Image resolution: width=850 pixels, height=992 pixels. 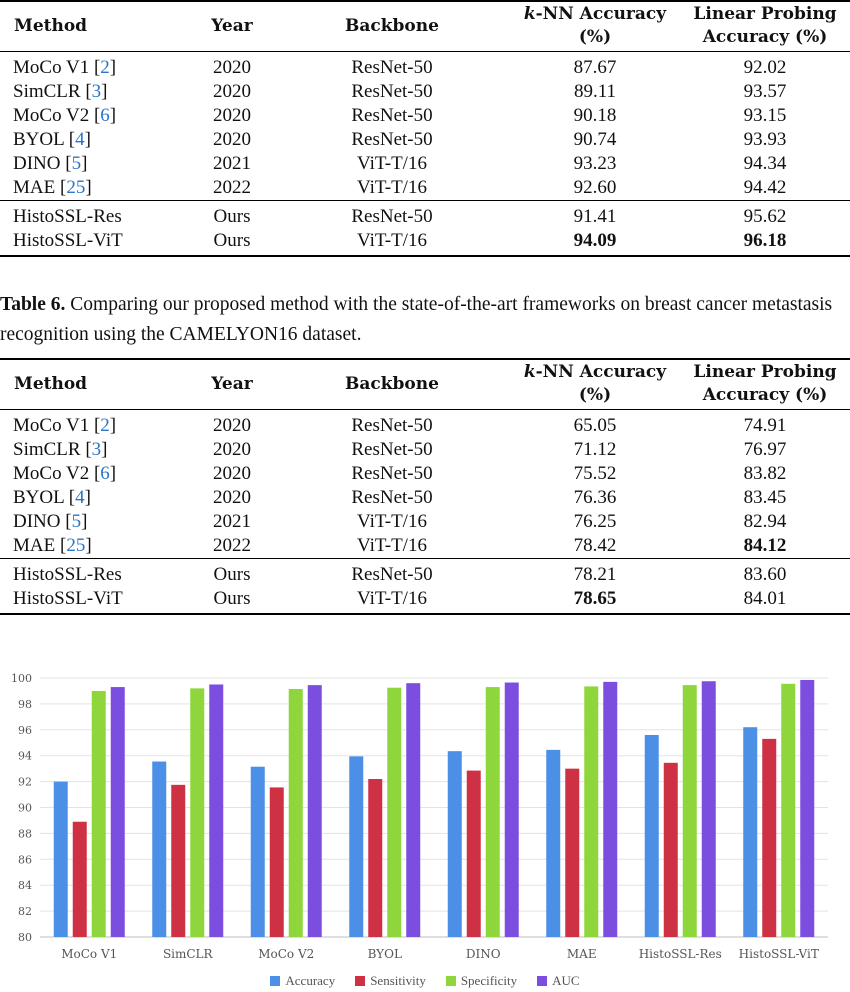 What do you see at coordinates (95, 26) in the screenshot?
I see `col-header-method: Method` at bounding box center [95, 26].